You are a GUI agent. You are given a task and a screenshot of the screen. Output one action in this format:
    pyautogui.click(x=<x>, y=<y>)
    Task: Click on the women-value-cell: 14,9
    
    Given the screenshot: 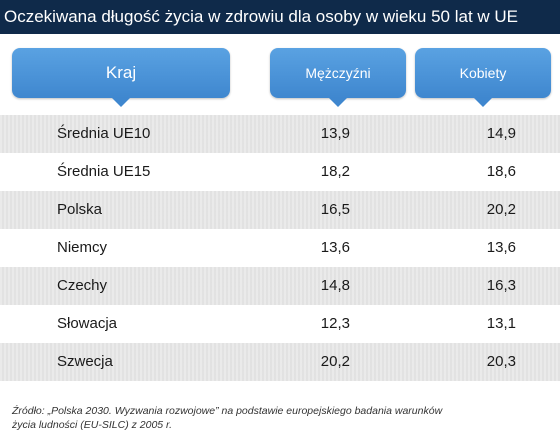 What is the action you would take?
    pyautogui.click(x=501, y=133)
    